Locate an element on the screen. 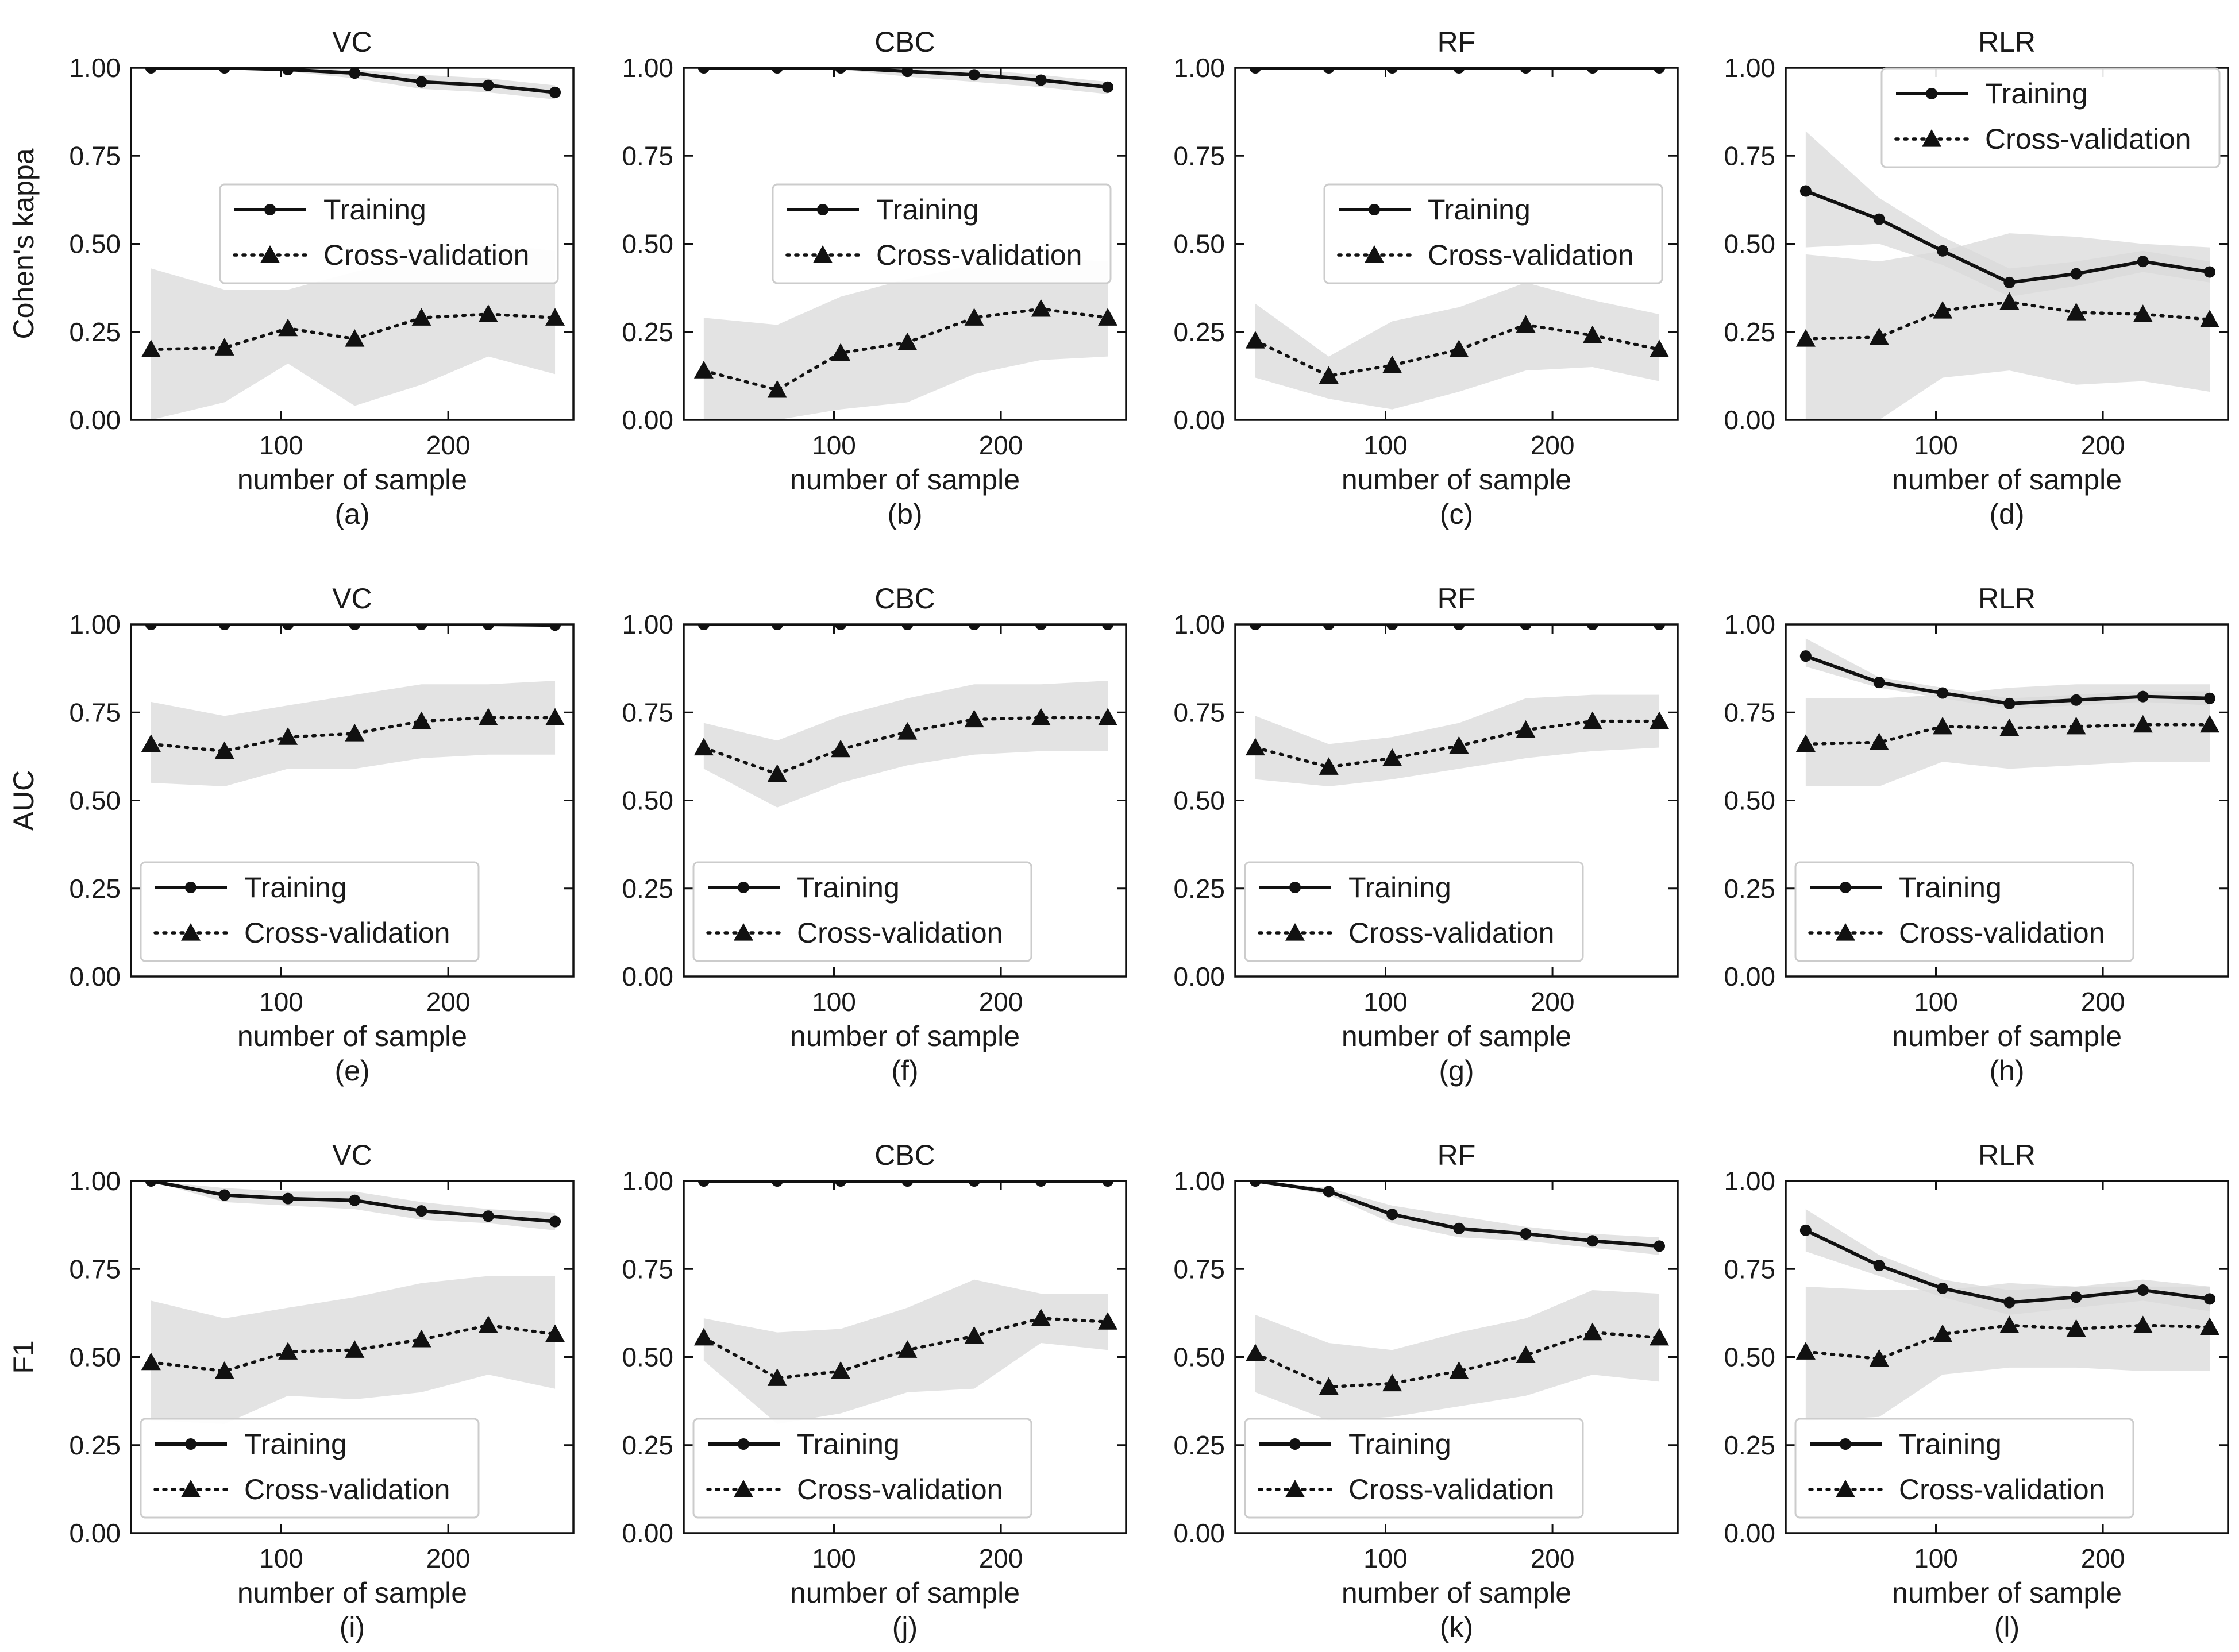  y-axis-label: F1 is located at coordinates (23, 1356).